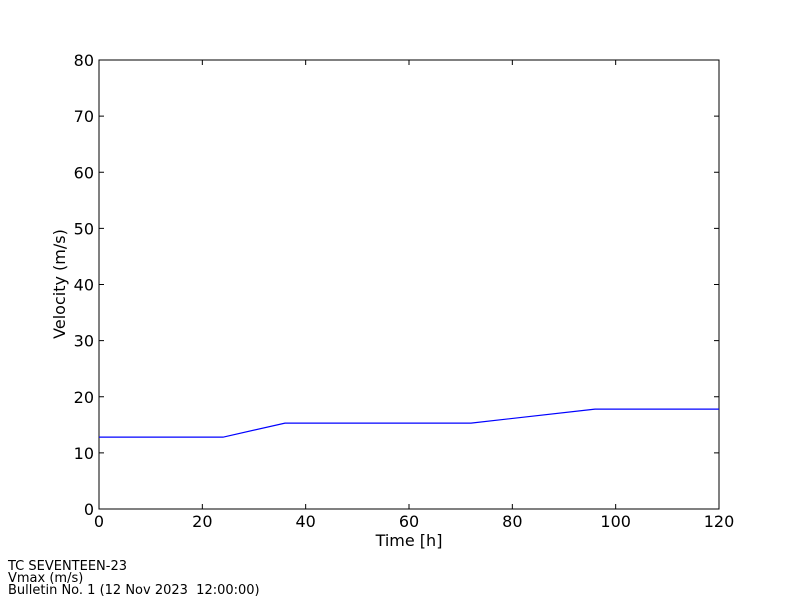  What do you see at coordinates (59, 284) in the screenshot?
I see `y-axis-label: Velocity (m/s)` at bounding box center [59, 284].